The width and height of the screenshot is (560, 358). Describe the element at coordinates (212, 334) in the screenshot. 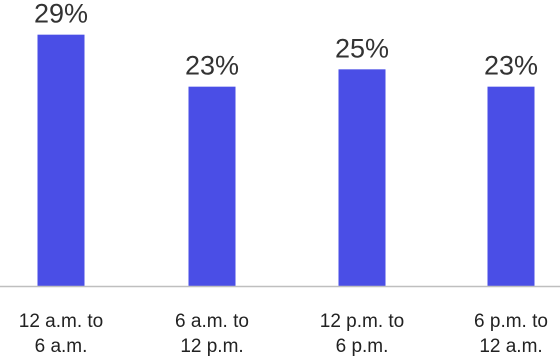

I see `x-tick-label-2: 6 a.m. to 12 p.m.` at that location.